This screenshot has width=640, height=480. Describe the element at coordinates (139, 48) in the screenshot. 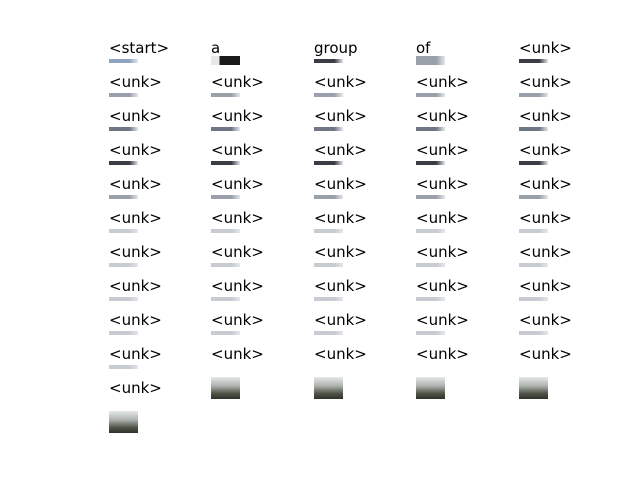

I see `token-label: <start>` at that location.